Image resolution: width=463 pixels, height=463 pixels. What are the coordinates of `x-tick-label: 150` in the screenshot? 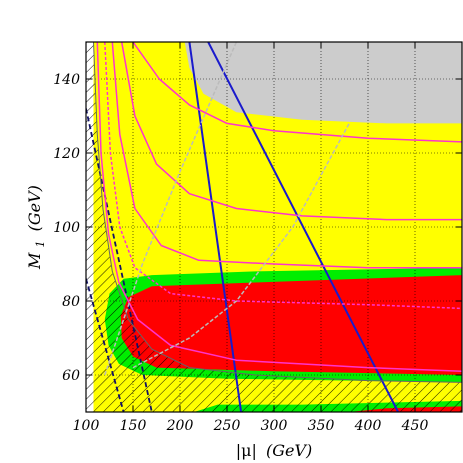 It's located at (133, 426).